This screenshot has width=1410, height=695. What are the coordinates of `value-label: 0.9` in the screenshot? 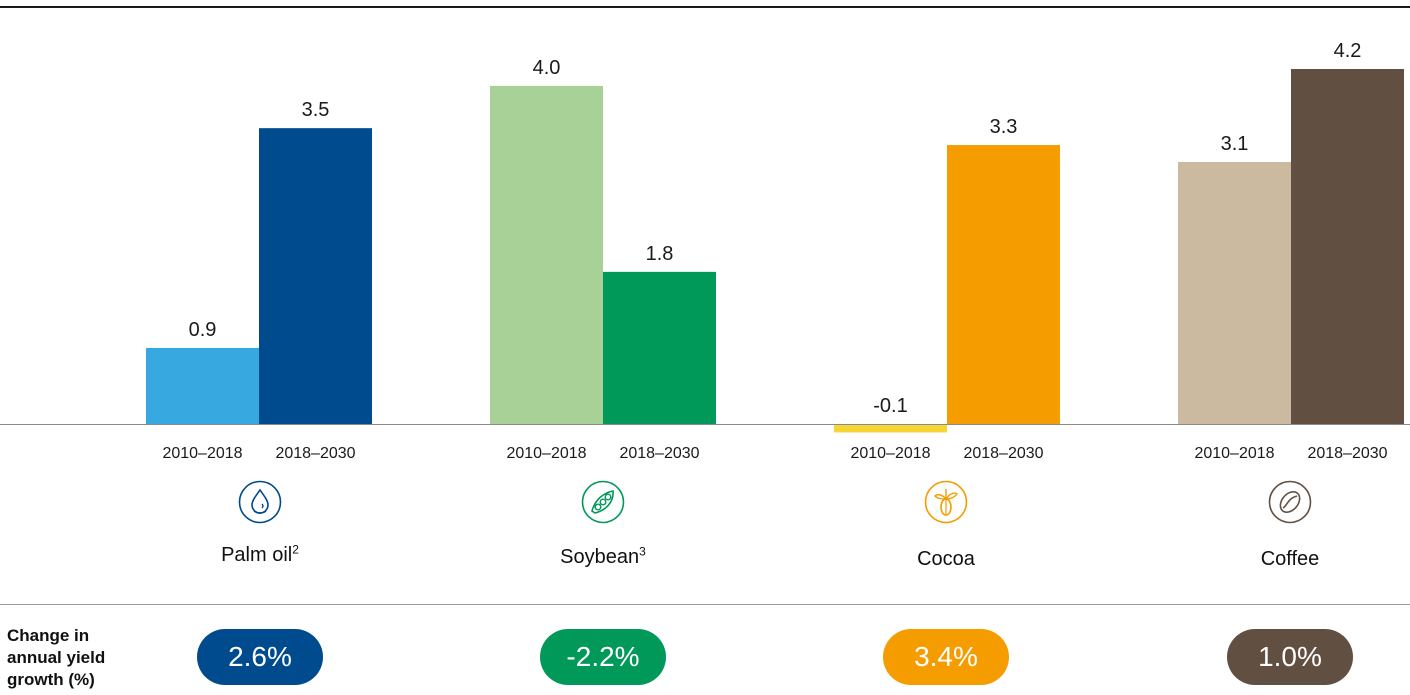 It's located at (203, 330).